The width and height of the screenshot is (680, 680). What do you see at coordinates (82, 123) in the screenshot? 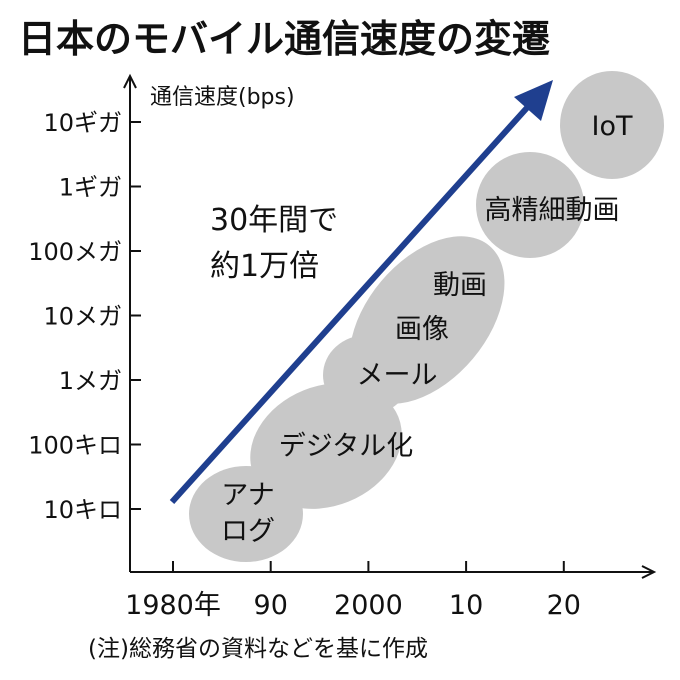
I see `y-tick-label: 10ギガ` at bounding box center [82, 123].